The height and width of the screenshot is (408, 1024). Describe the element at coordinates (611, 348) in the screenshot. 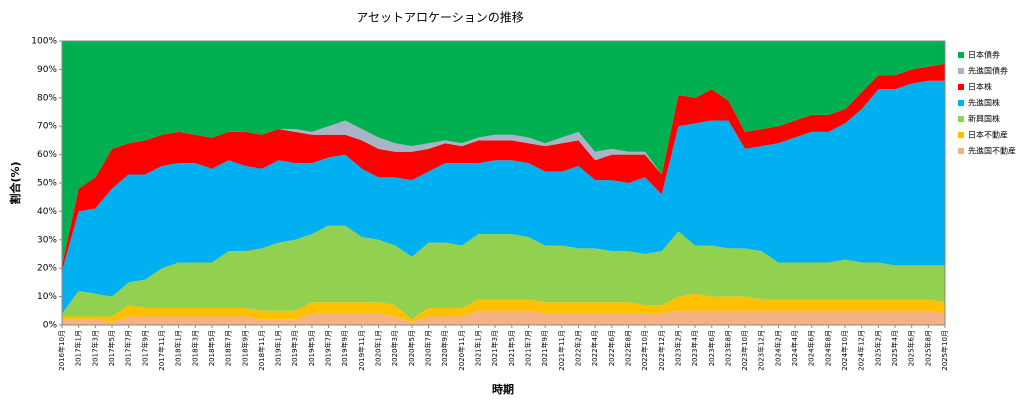

I see `x-tick-label: 2022年6月` at that location.